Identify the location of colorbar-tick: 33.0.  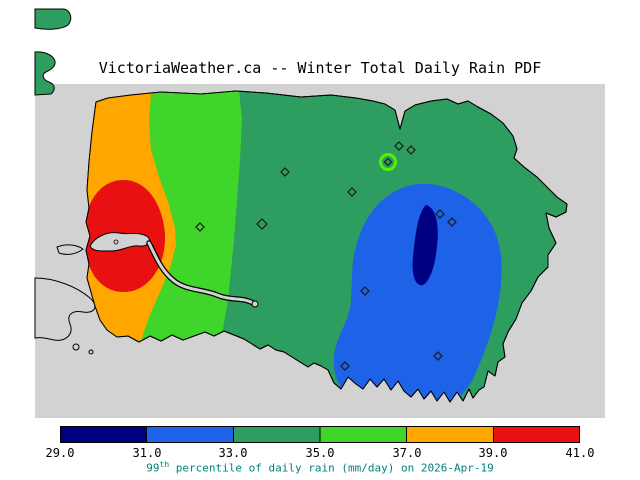
(233, 453).